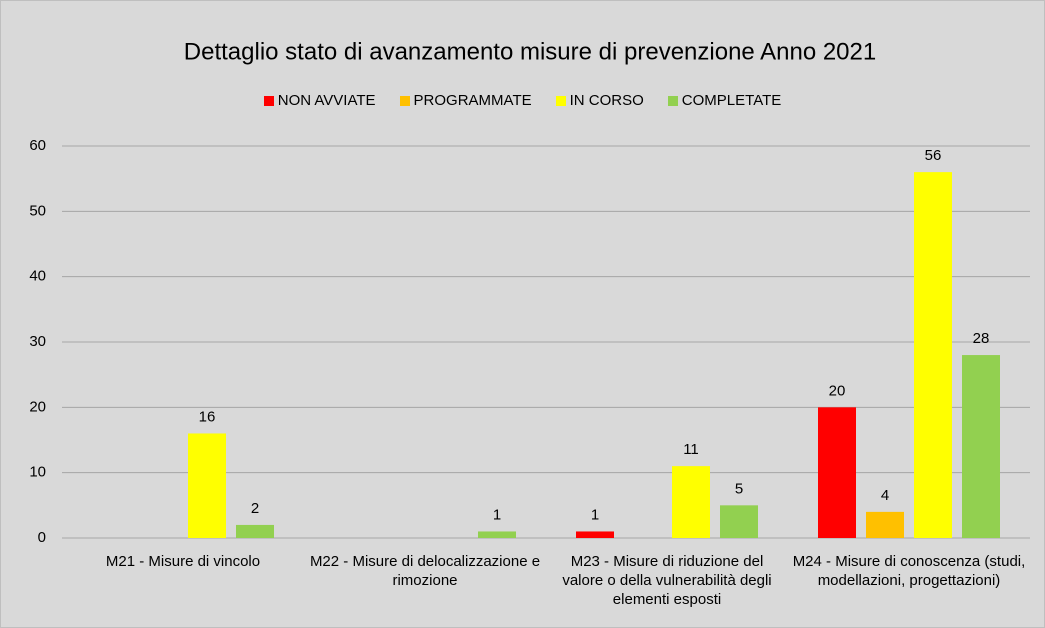 This screenshot has height=628, width=1045. Describe the element at coordinates (691, 449) in the screenshot. I see `value-label: 11` at that location.